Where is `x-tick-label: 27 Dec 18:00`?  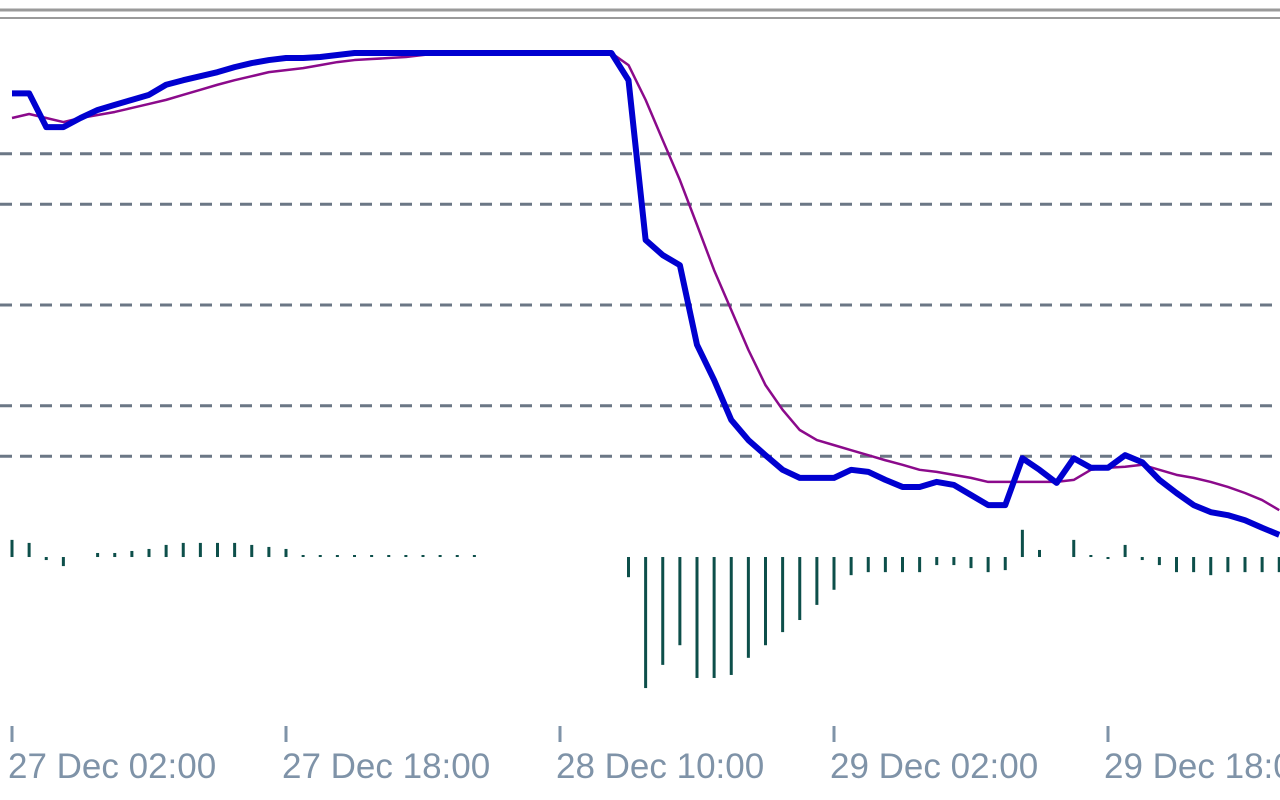 x-tick-label: 27 Dec 18:00 is located at coordinates (386, 766).